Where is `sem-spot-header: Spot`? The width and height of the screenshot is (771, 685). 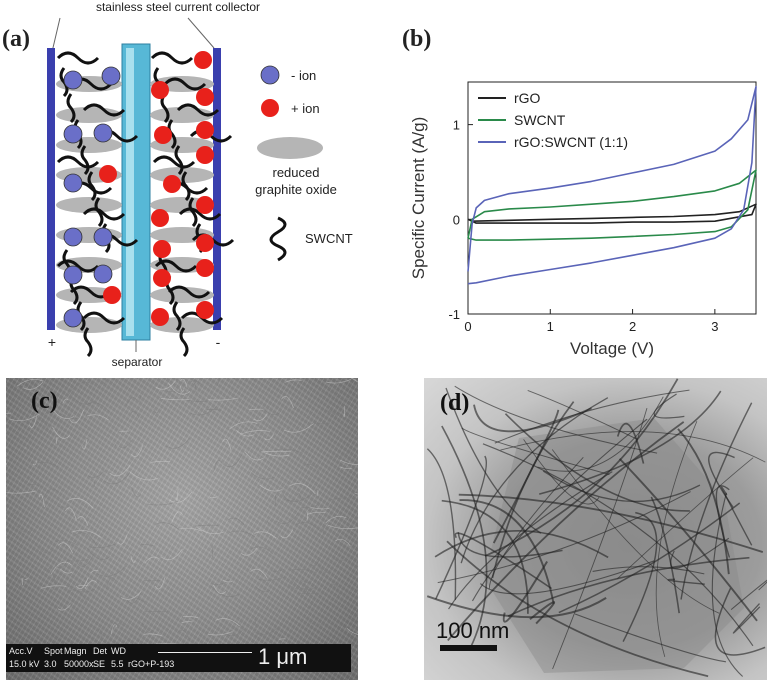 sem-spot-header: Spot is located at coordinates (53, 651).